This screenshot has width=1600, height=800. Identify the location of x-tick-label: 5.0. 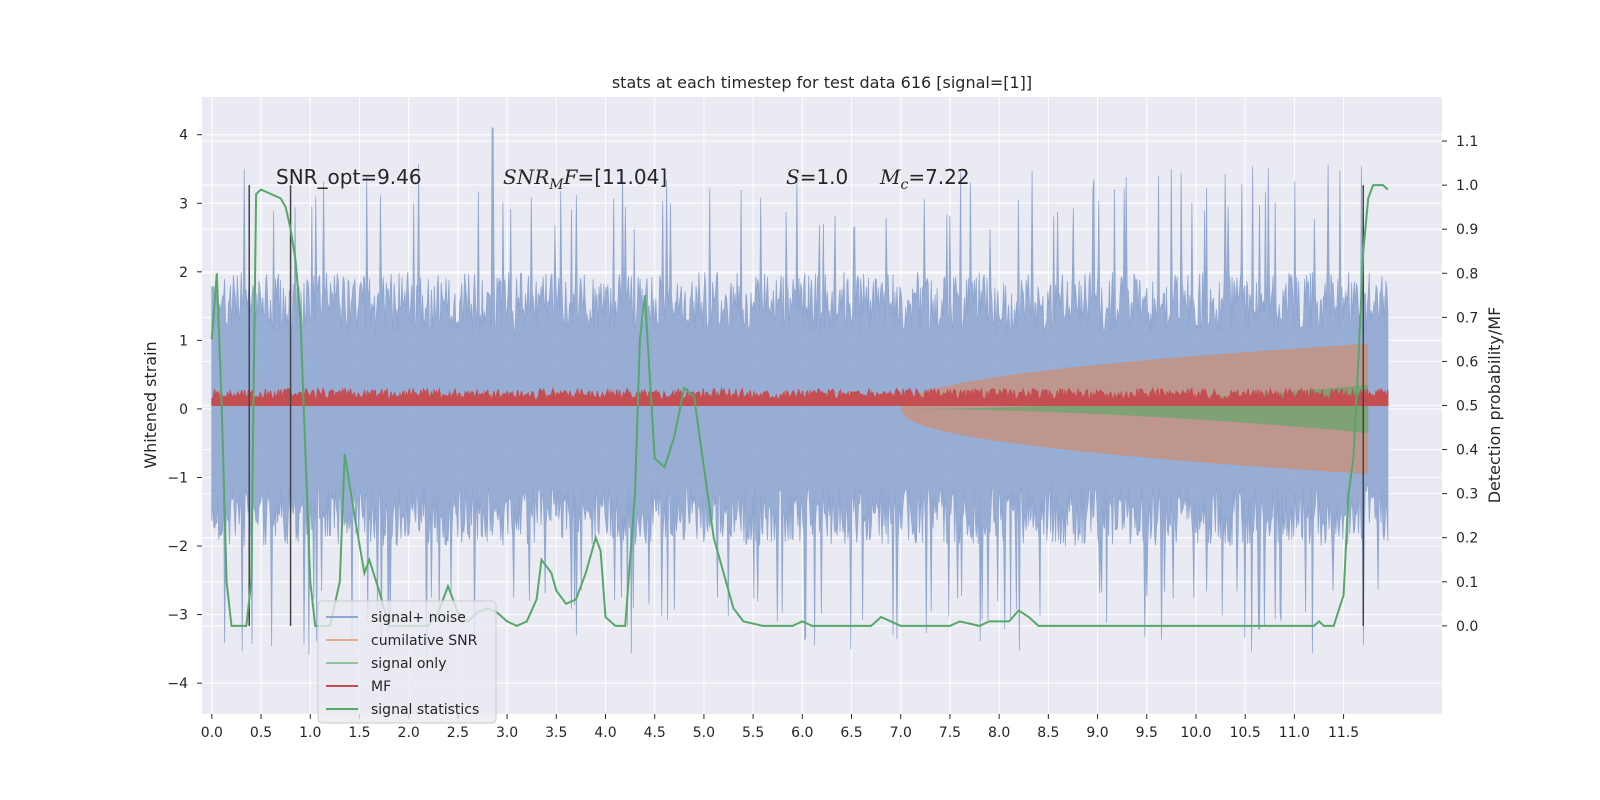
(704, 733).